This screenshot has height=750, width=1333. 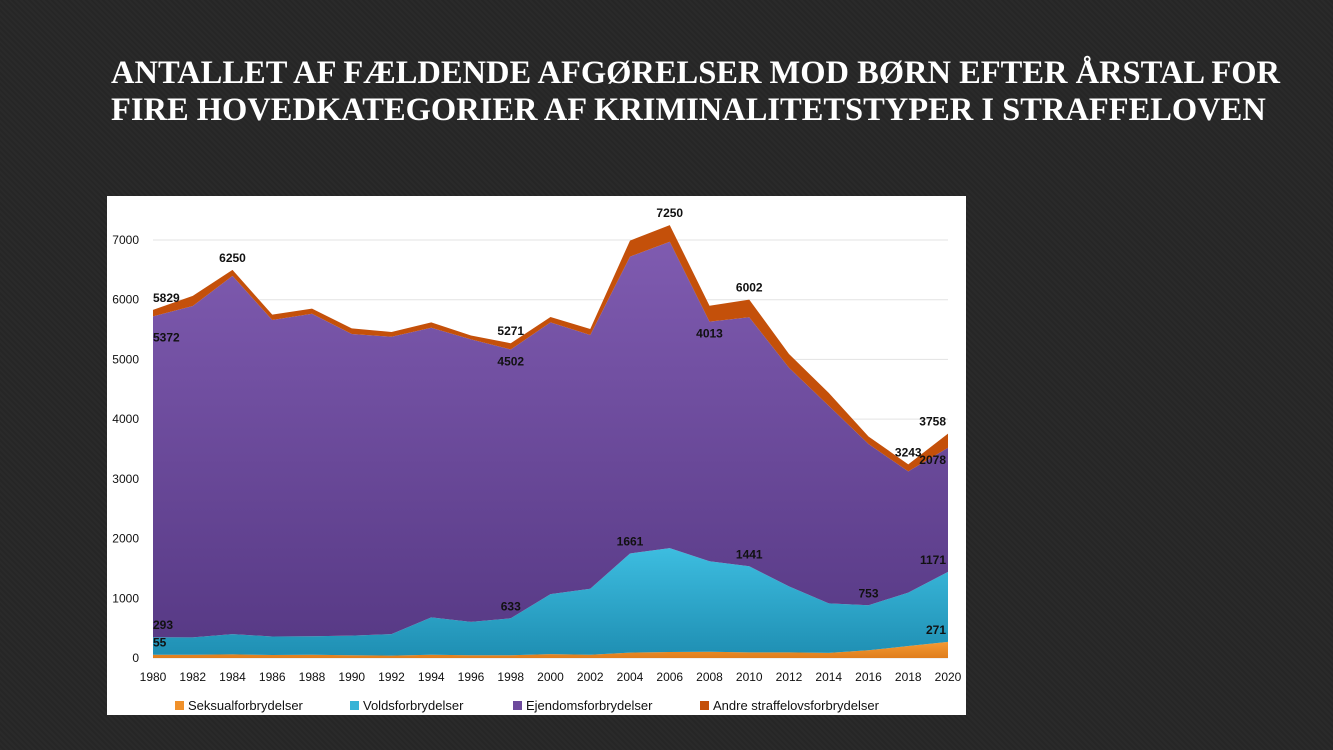 What do you see at coordinates (669, 213) in the screenshot?
I see `data-label: 7250` at bounding box center [669, 213].